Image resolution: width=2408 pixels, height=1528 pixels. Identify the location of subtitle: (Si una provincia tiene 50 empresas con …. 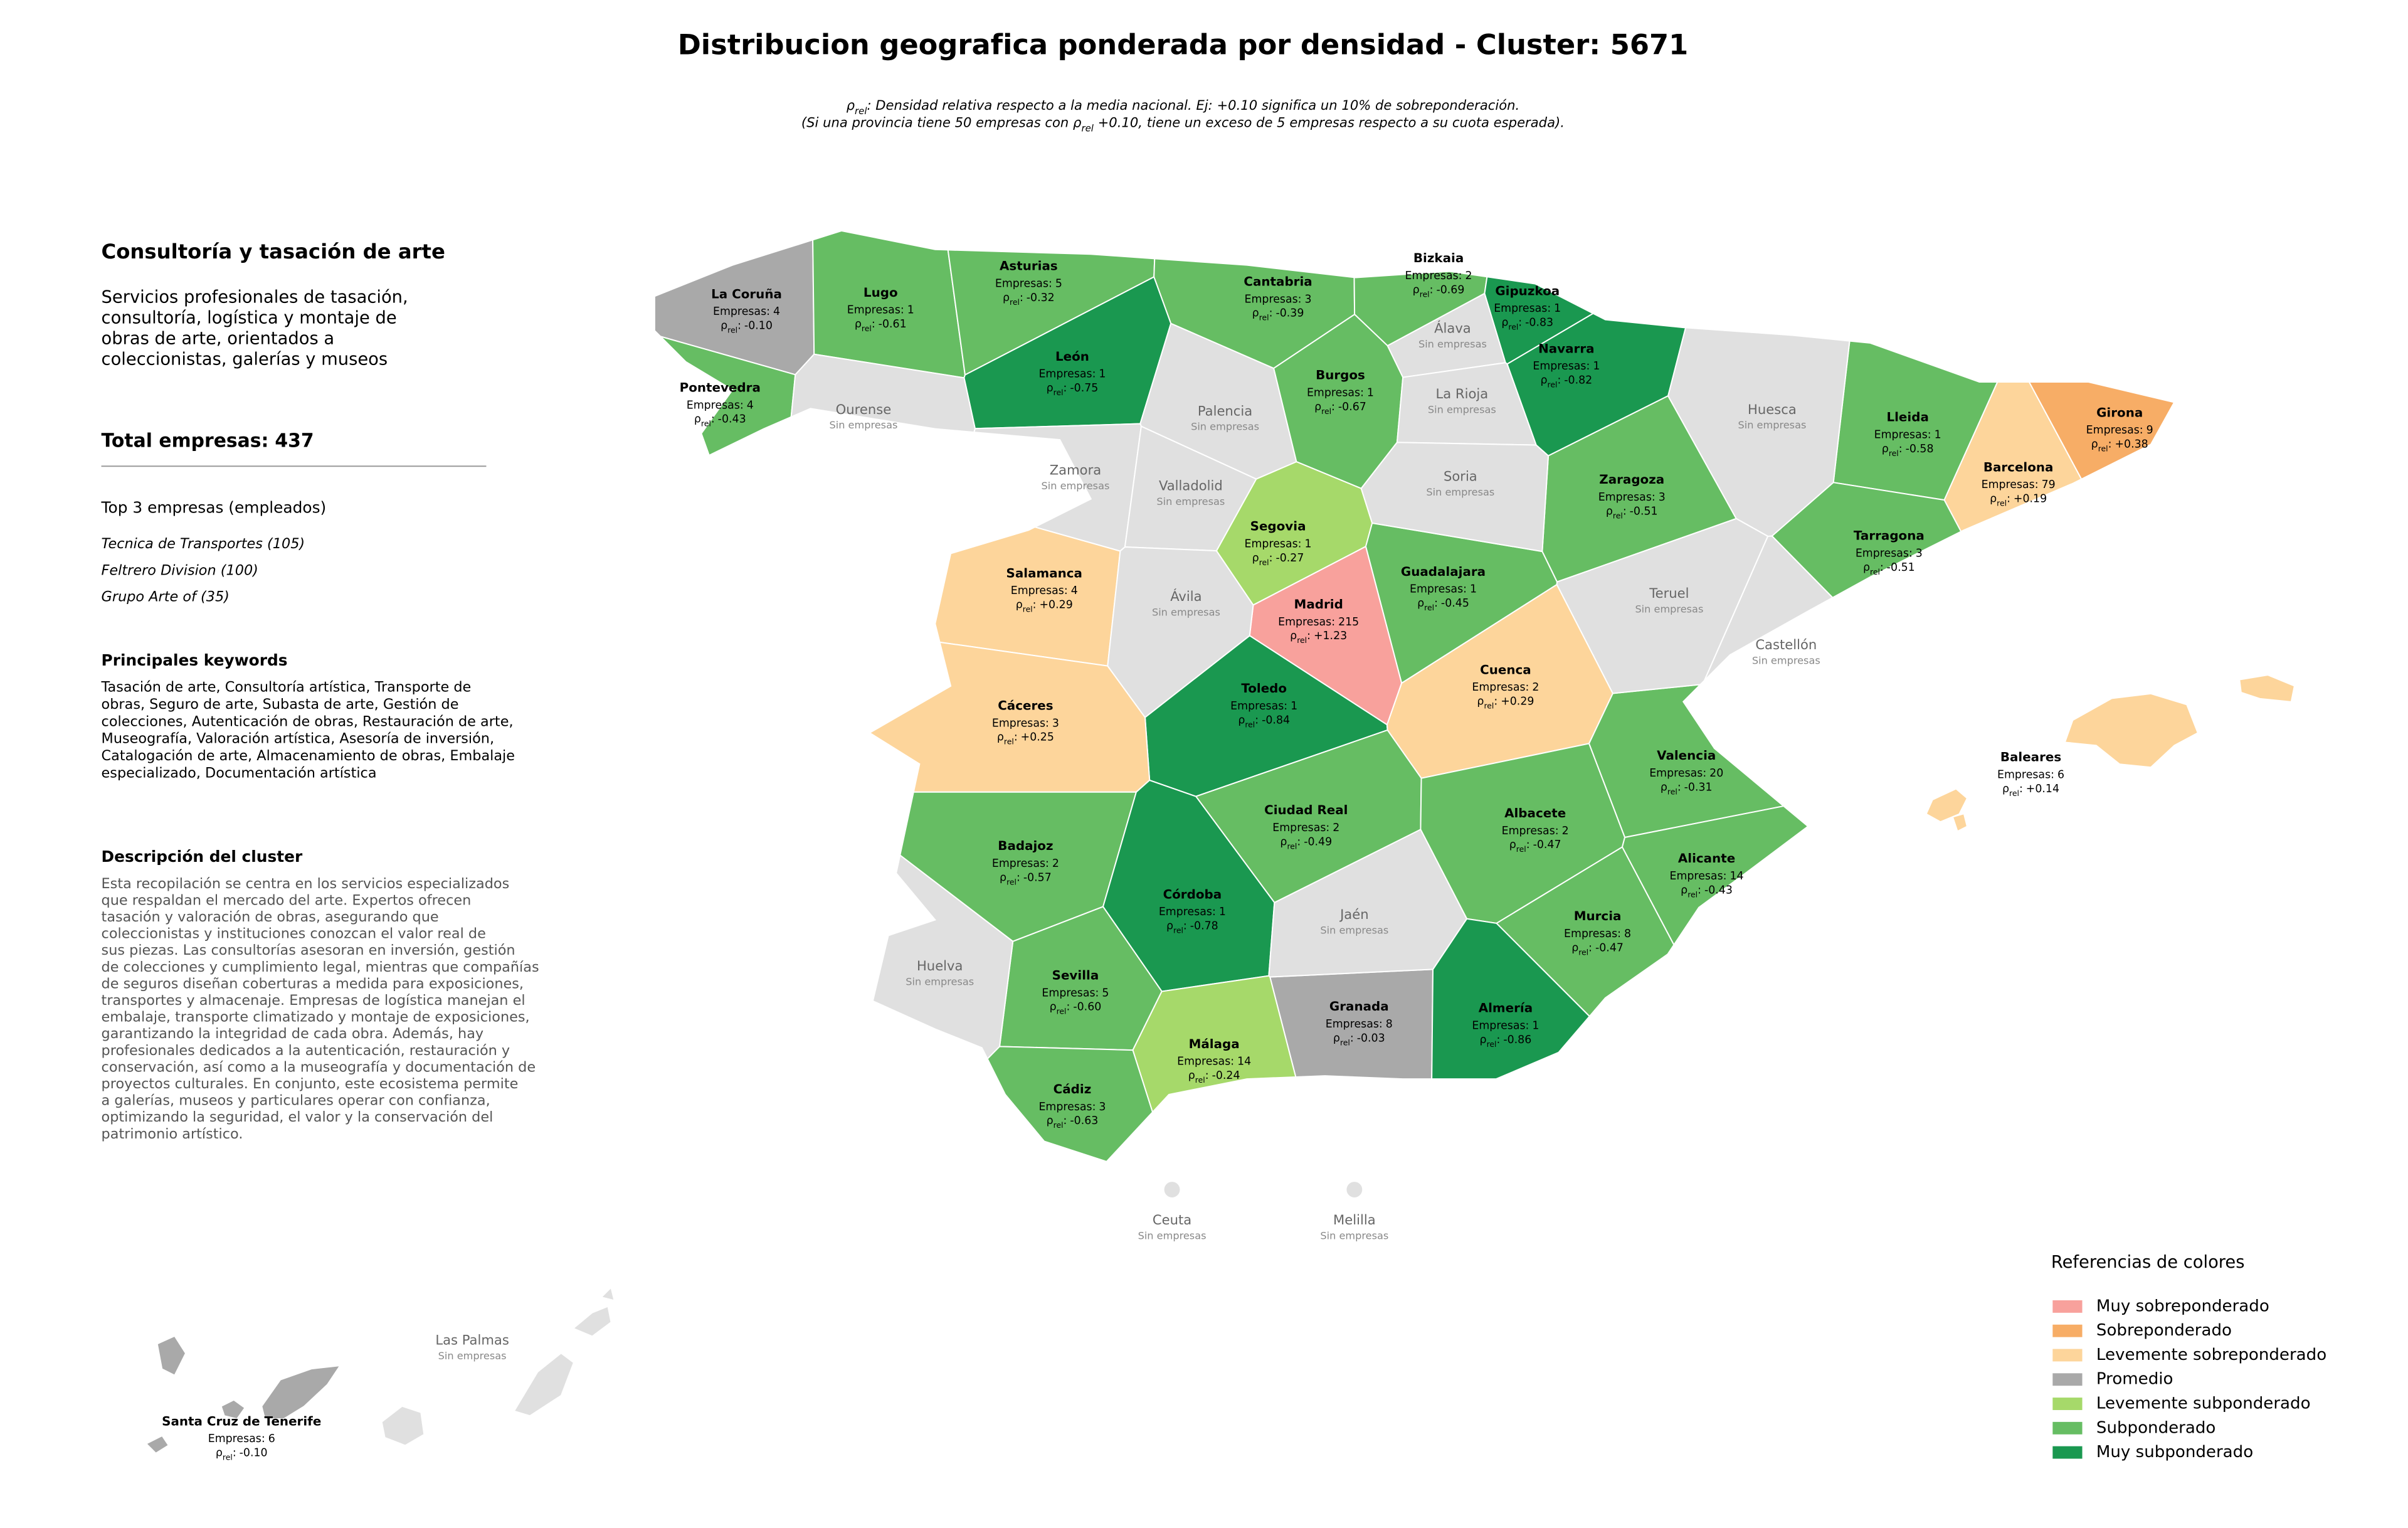
(1183, 124).